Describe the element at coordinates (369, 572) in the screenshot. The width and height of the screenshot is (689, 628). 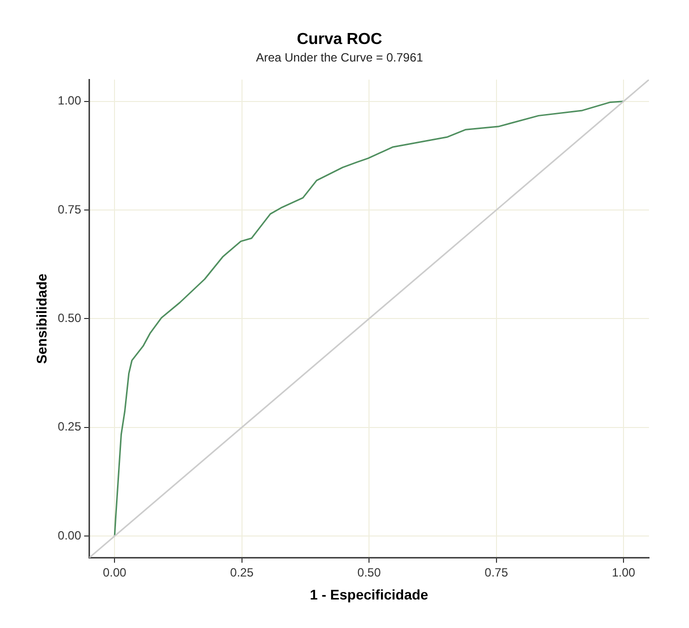
I see `x-tick-label: 0.50` at that location.